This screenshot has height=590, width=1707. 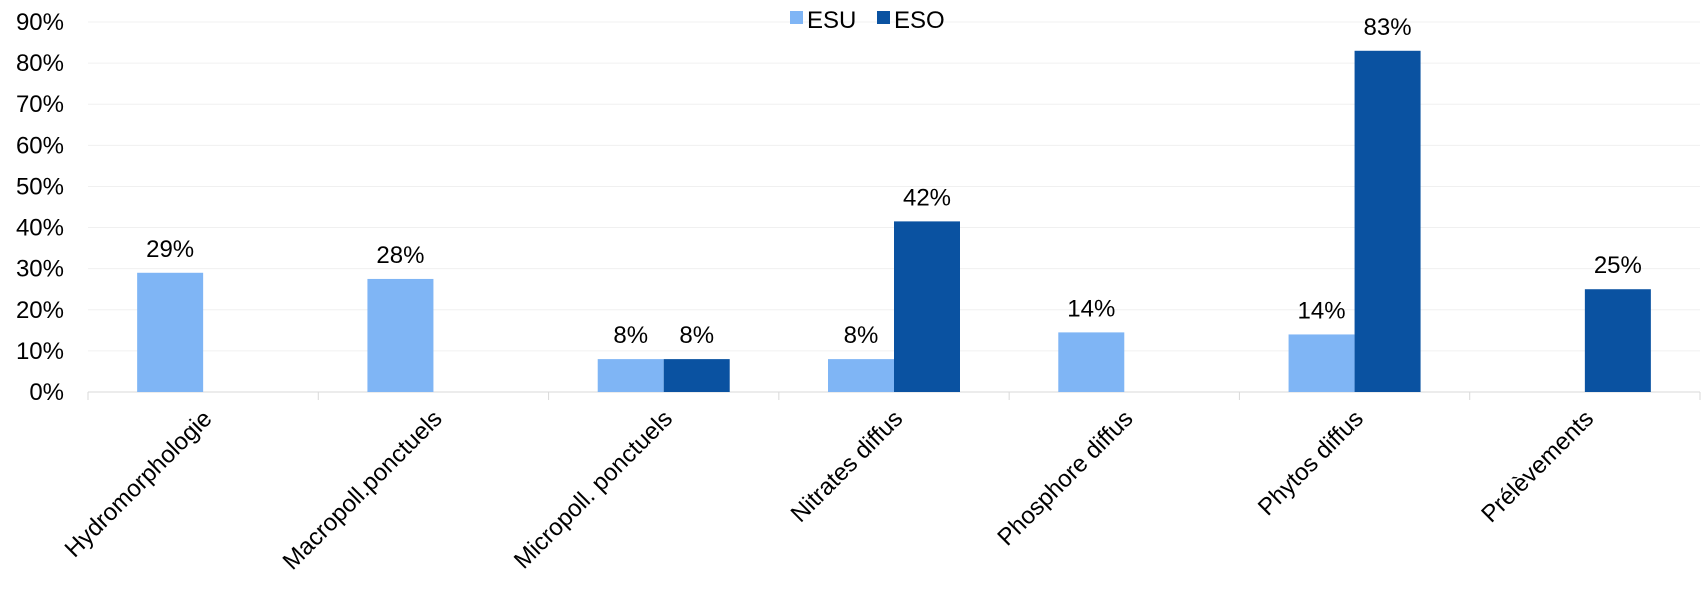 I want to click on y-tick-label: 10%, so click(x=40, y=351).